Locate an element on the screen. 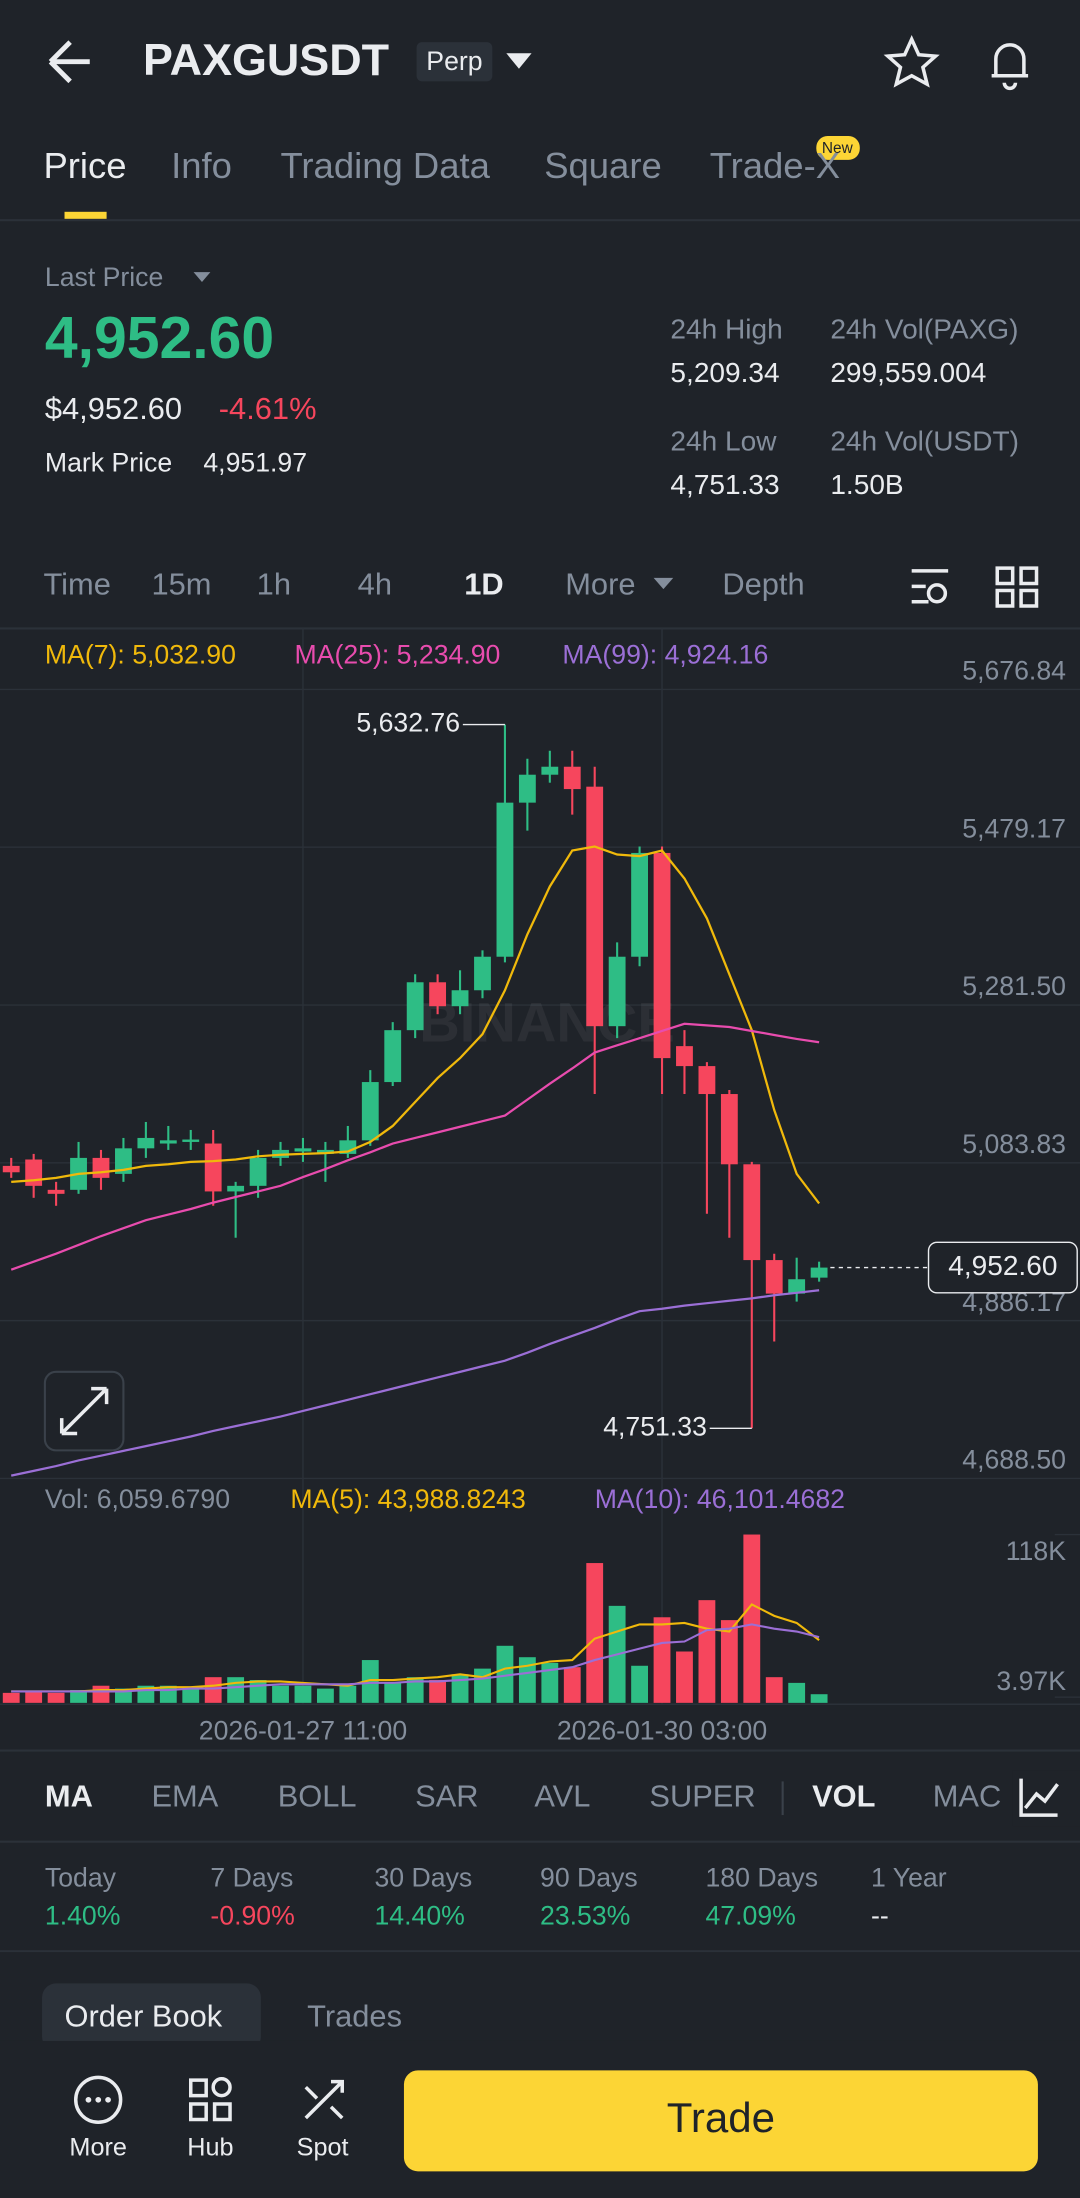 The image size is (1080, 2198). volume-ma-line is located at coordinates (415, 1658).